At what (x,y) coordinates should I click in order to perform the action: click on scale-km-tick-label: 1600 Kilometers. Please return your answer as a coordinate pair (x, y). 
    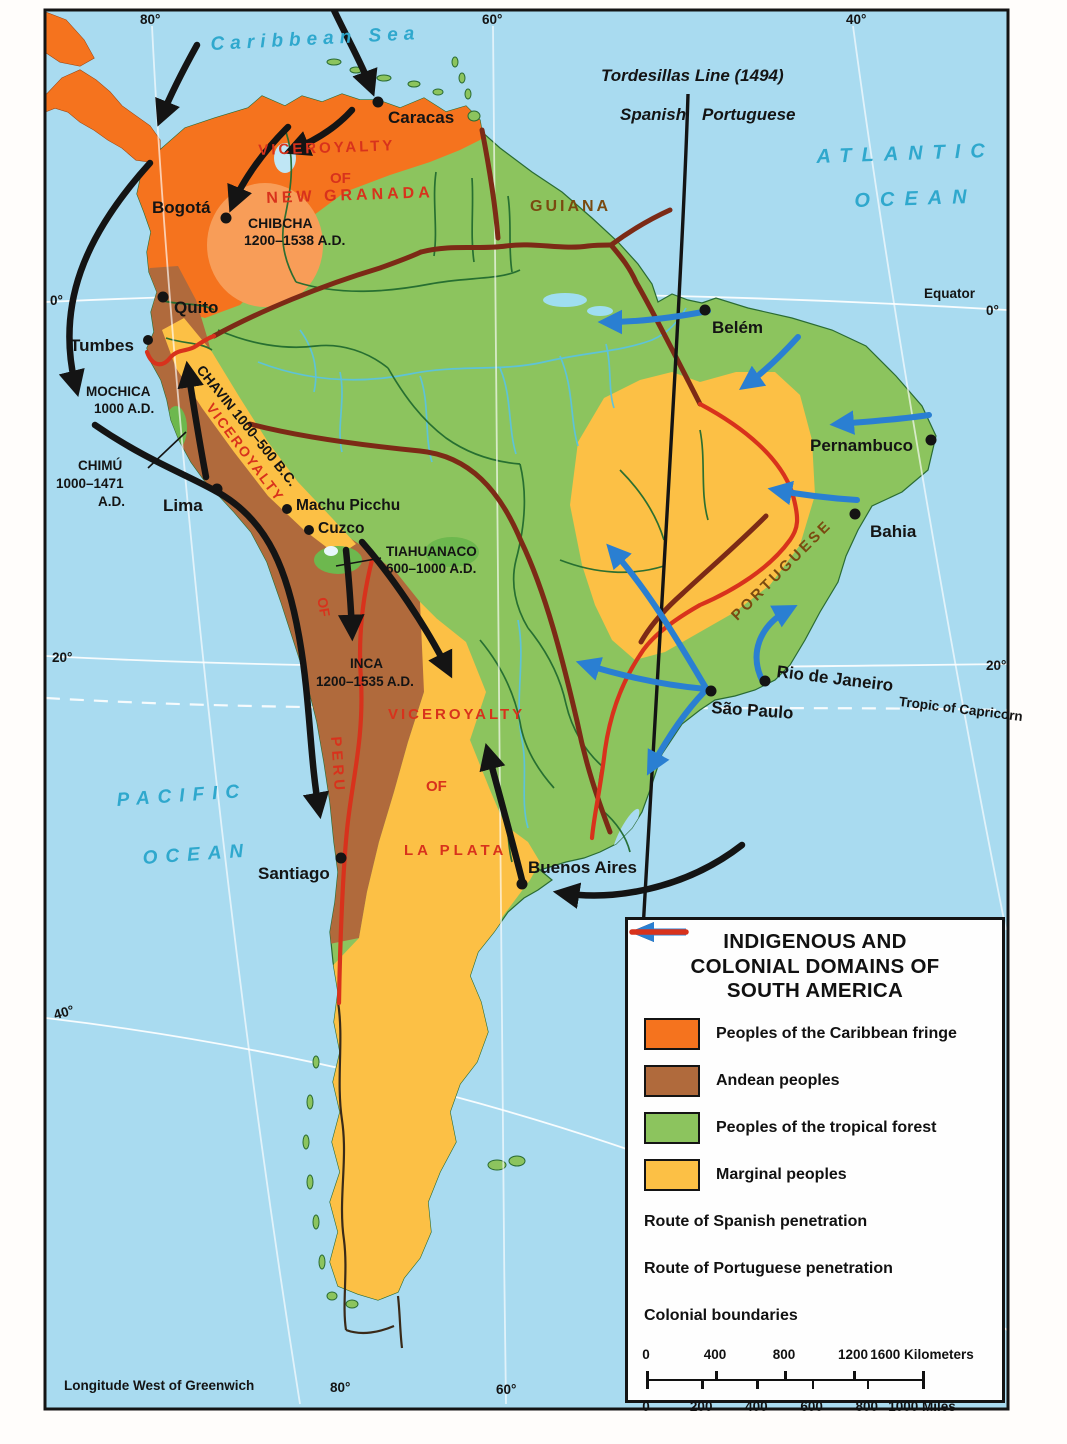
    Looking at the image, I should click on (922, 1354).